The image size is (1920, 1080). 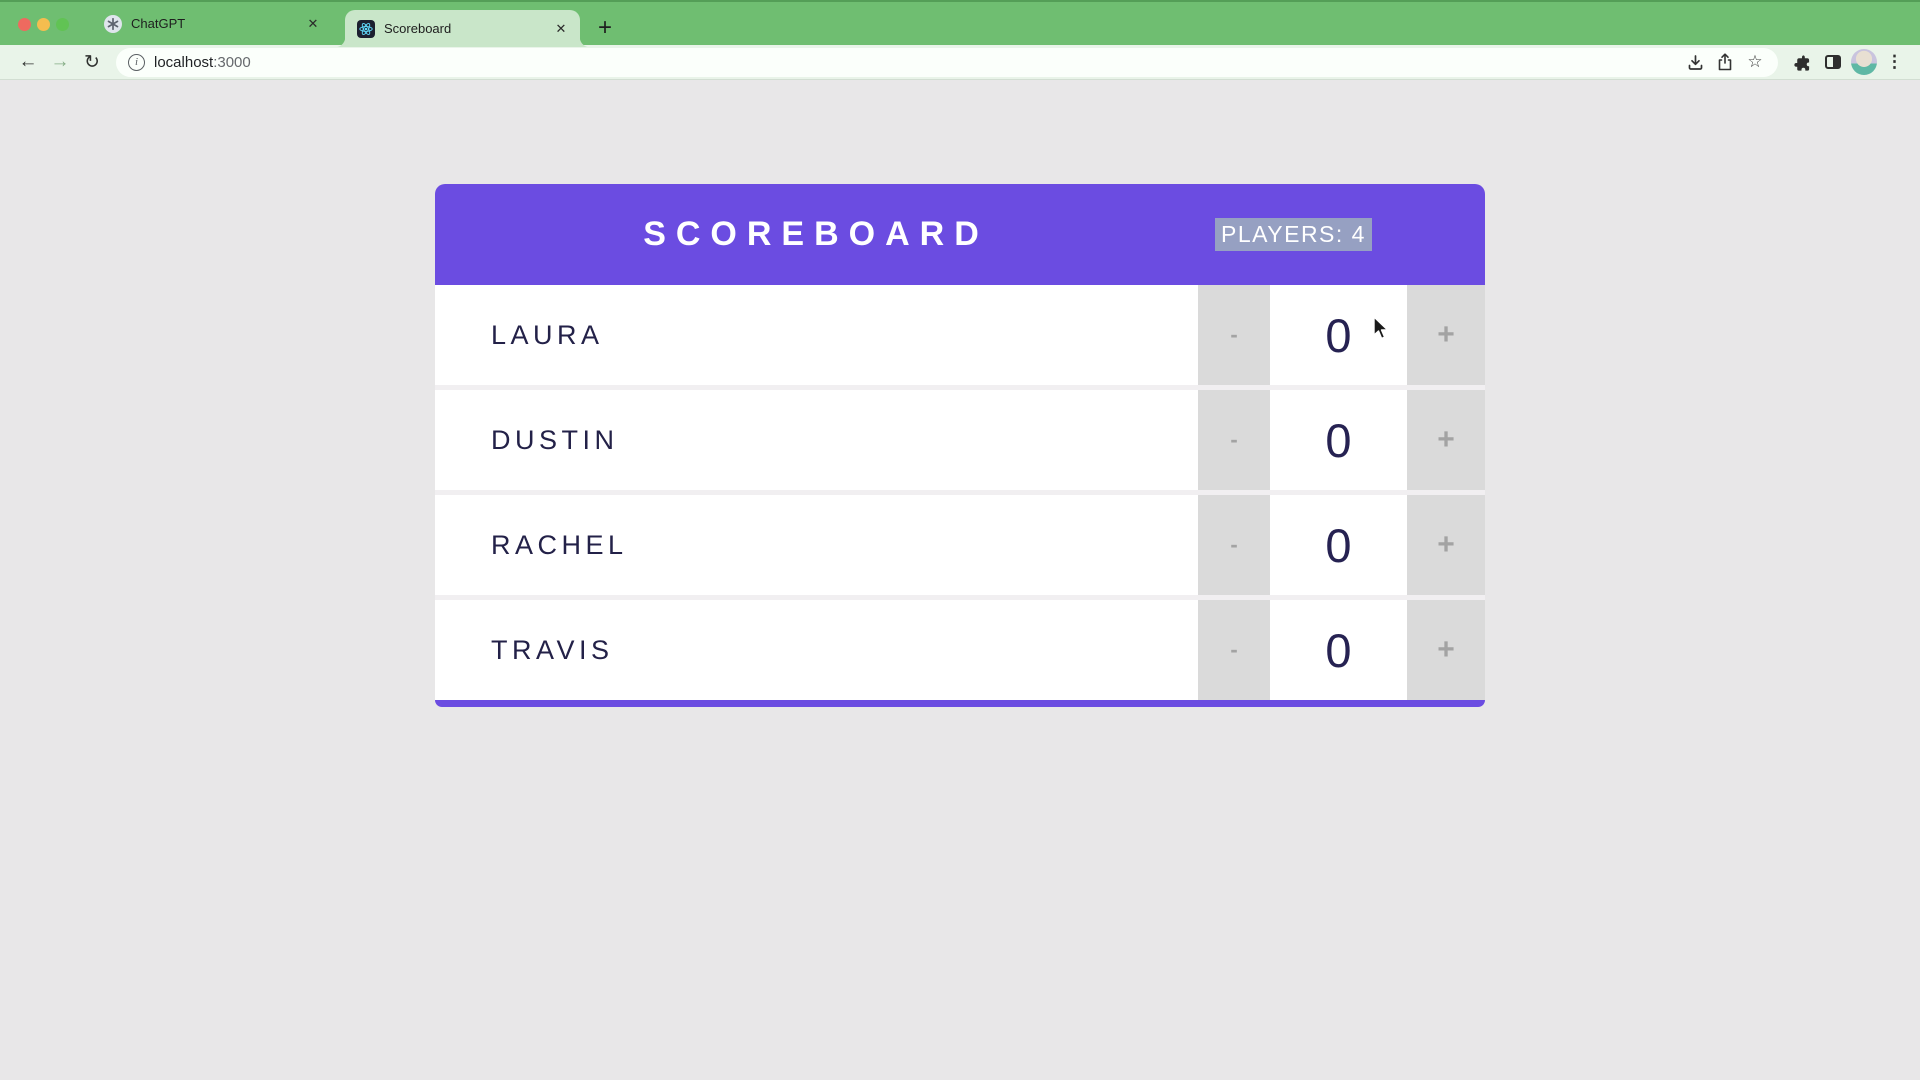 What do you see at coordinates (62, 24) in the screenshot?
I see `zoom-window-button` at bounding box center [62, 24].